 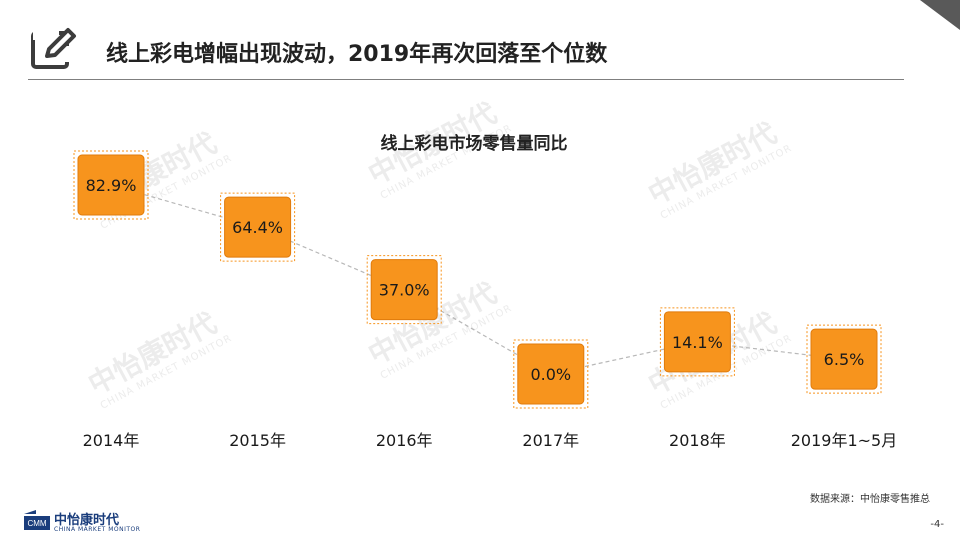 I want to click on company-logo-icon: CMM, so click(x=37, y=520).